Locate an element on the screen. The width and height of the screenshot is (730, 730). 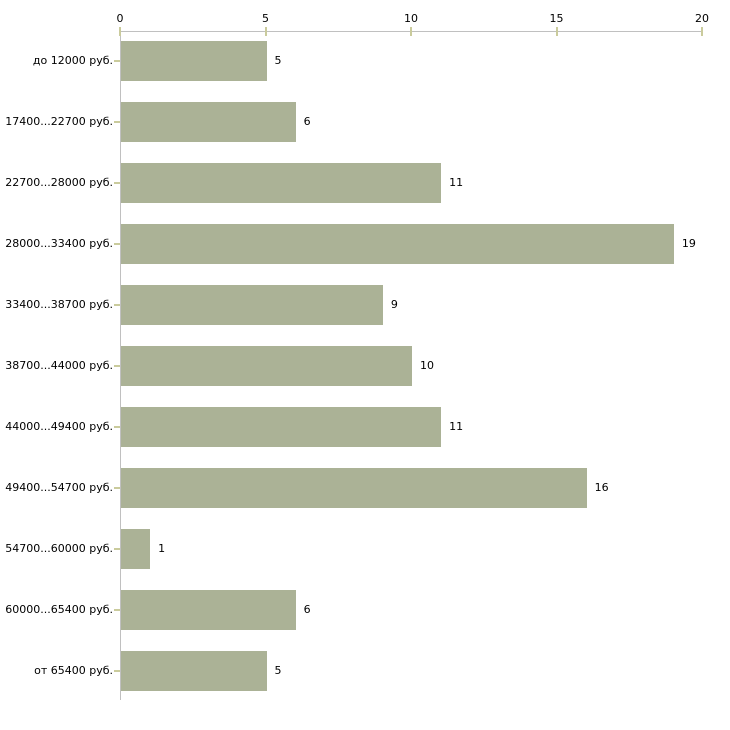
x-axis-tick-label: 5 is located at coordinates (265, 18).